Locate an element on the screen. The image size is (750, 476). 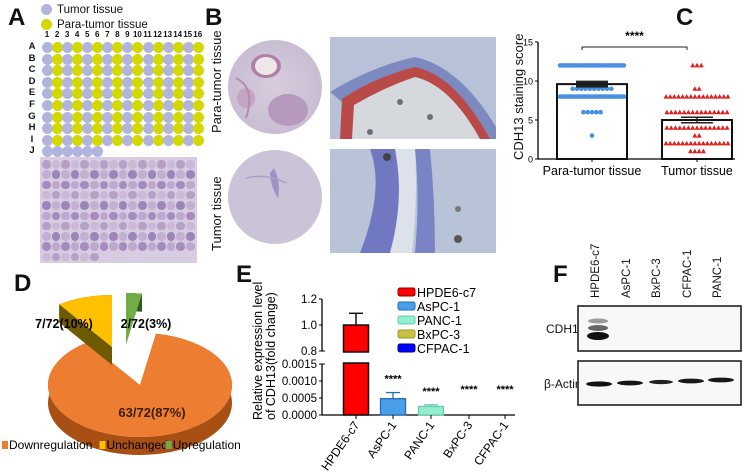
svg-text: of CDH13(fold change) is located at coordinates (271, 356).